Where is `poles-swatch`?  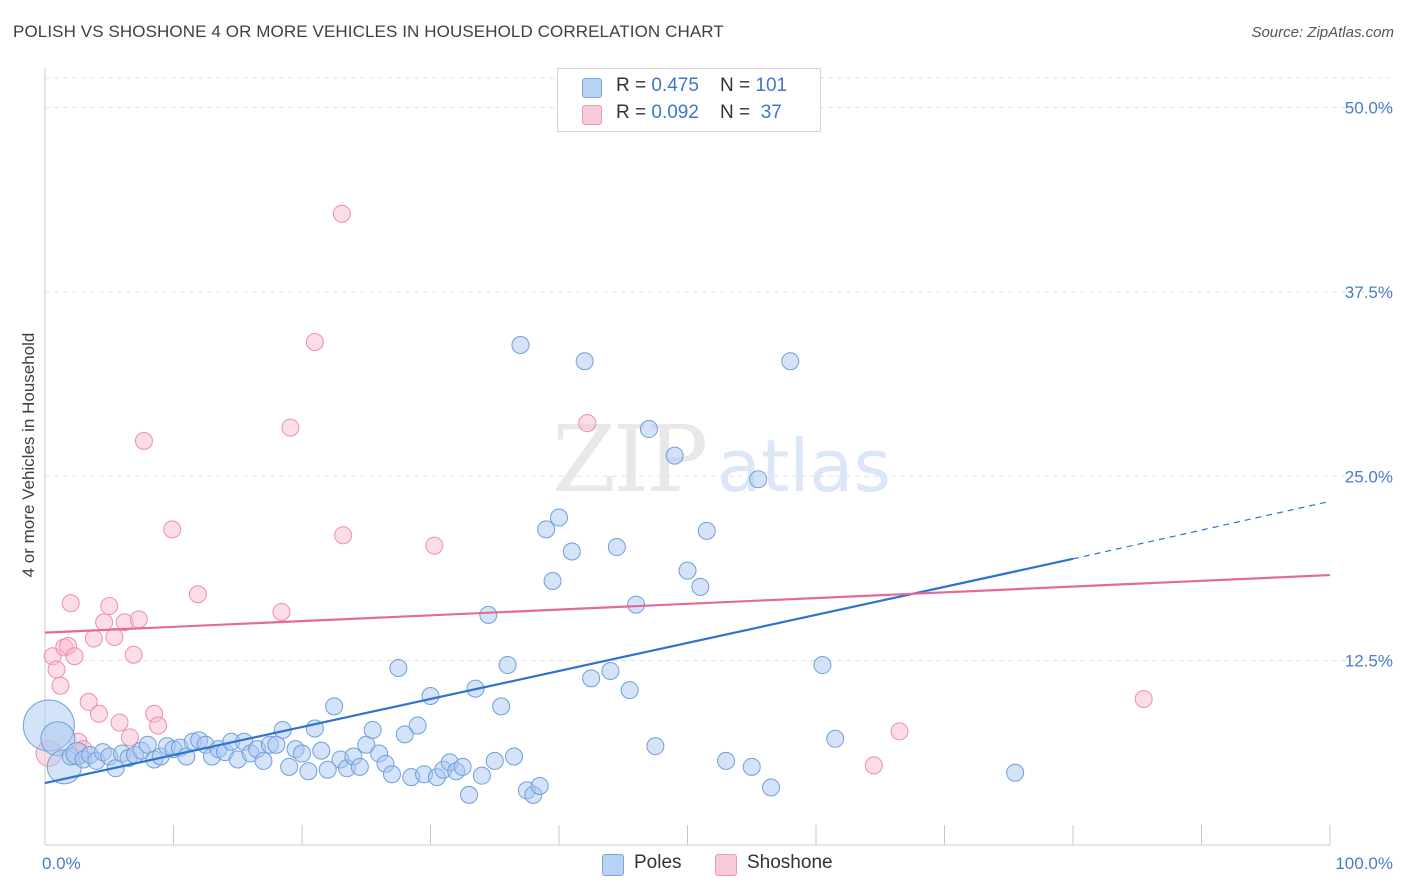 poles-swatch is located at coordinates (592, 88).